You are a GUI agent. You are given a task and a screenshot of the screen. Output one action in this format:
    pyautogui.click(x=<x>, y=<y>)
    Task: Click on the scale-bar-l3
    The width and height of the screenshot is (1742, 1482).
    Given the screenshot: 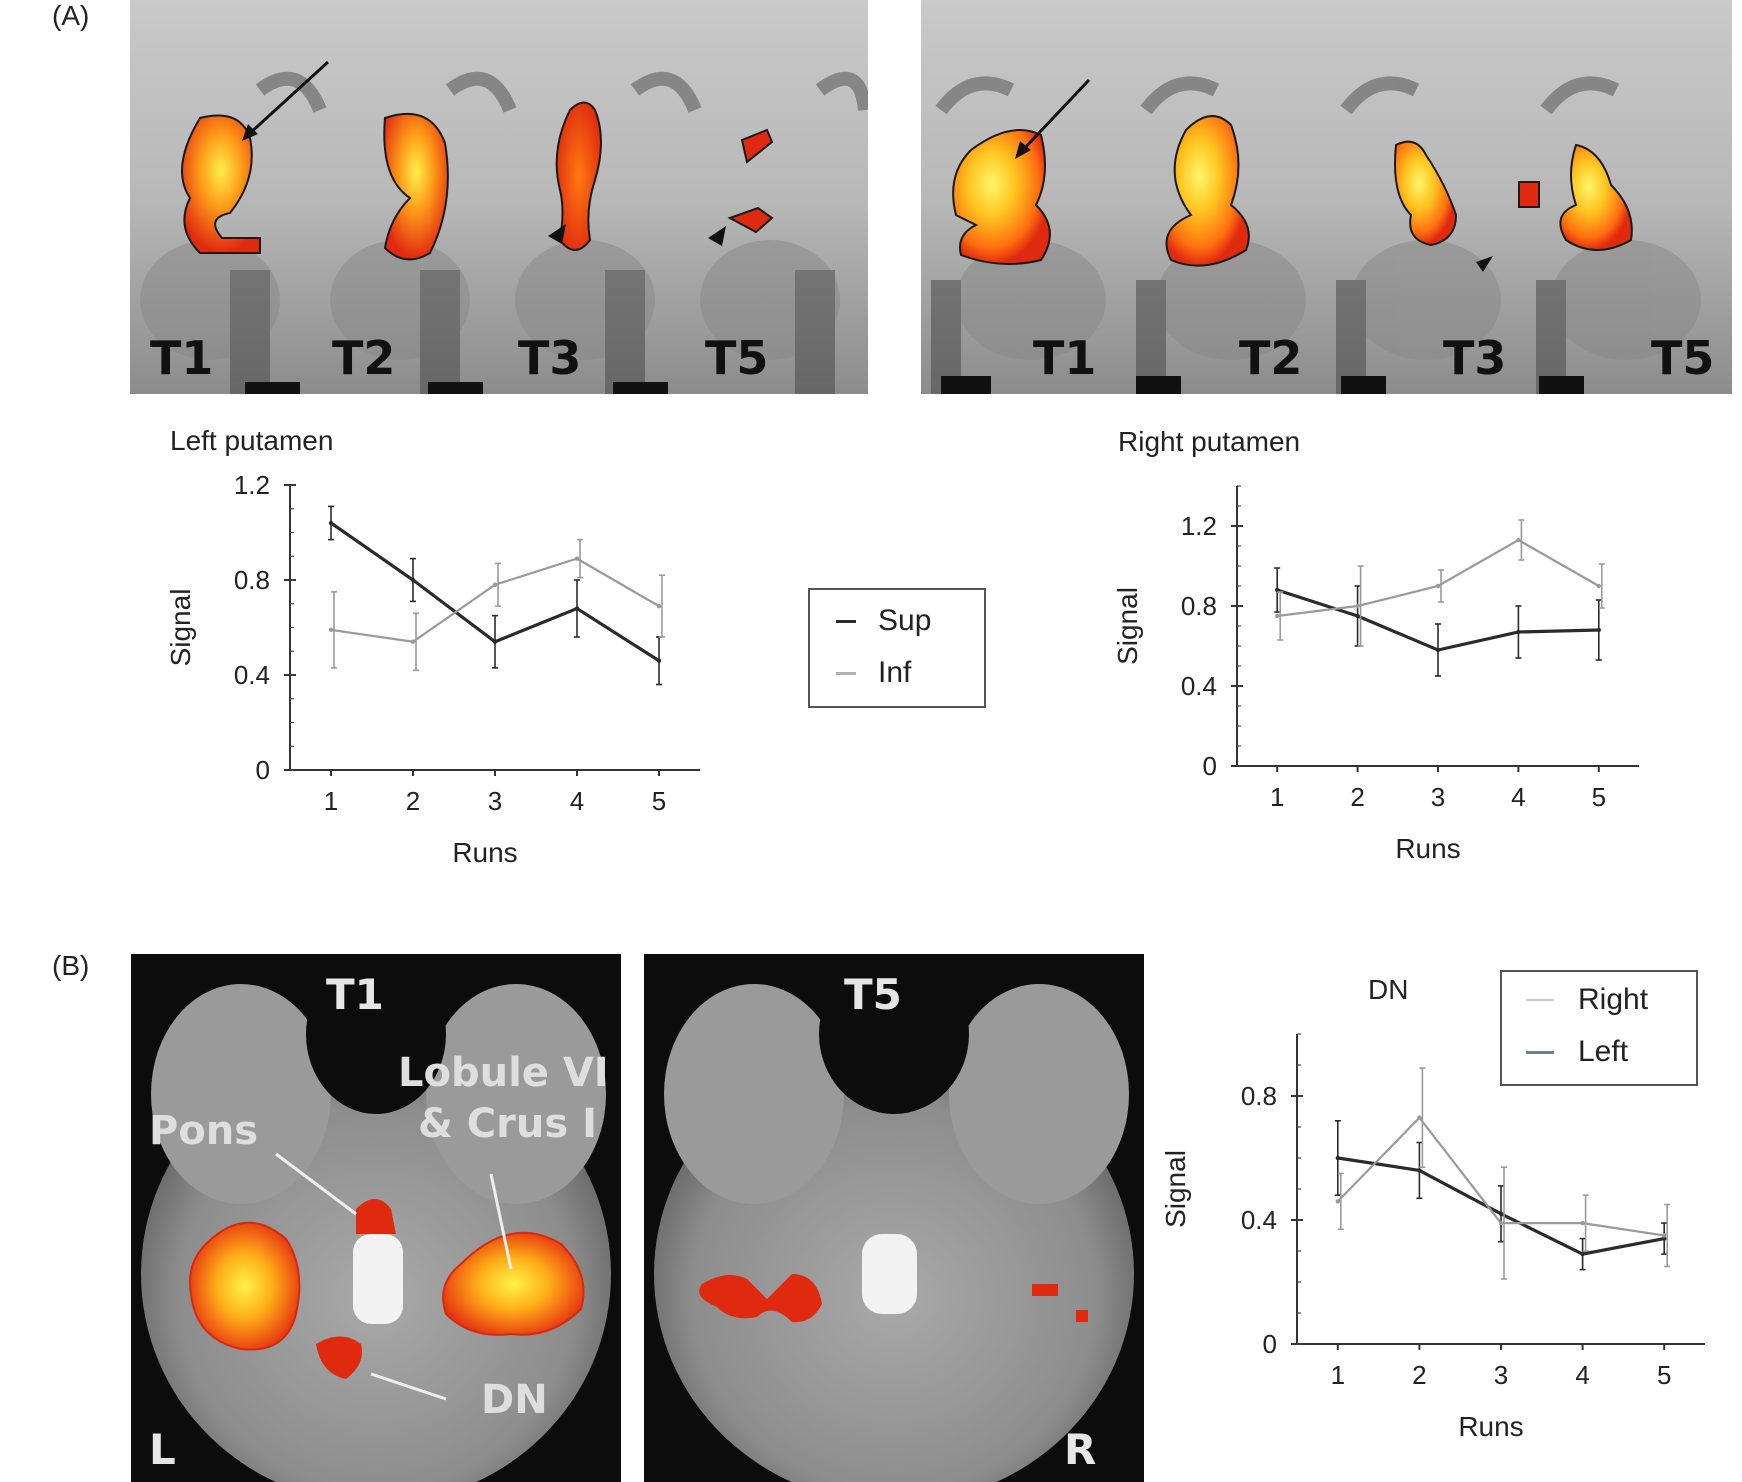 What is the action you would take?
    pyautogui.click(x=640, y=388)
    